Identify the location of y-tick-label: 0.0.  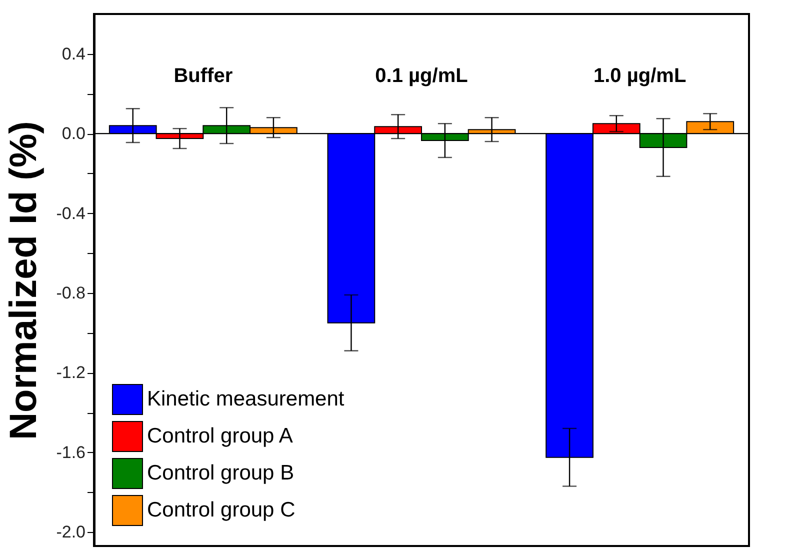
(74, 134).